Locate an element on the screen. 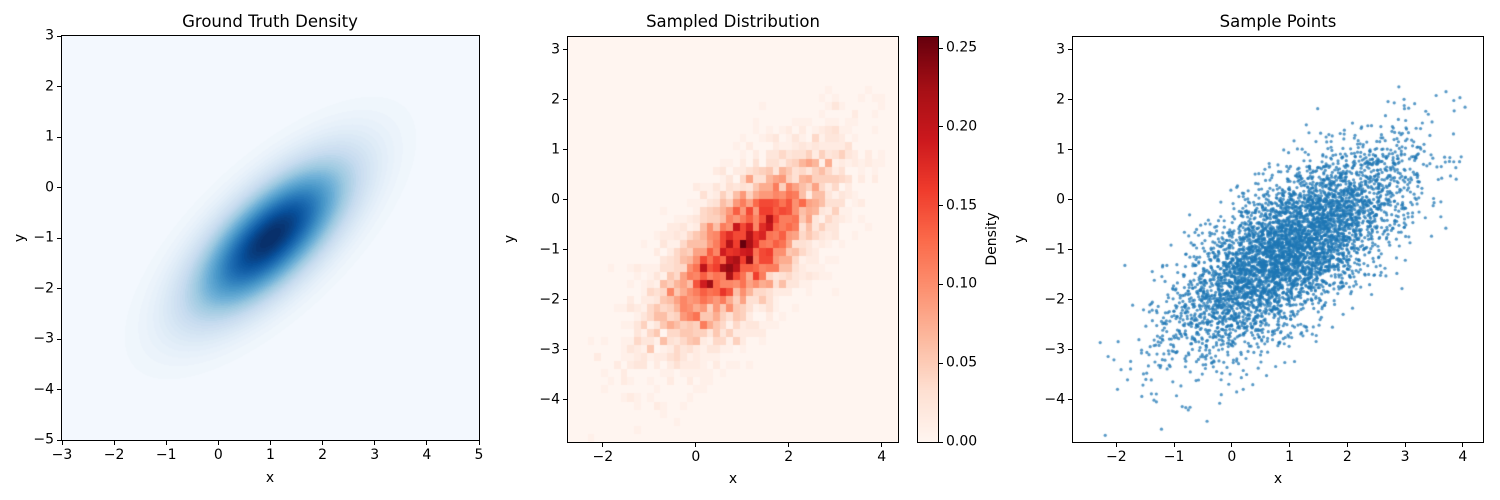  plot2-xlabel: x is located at coordinates (733, 479).